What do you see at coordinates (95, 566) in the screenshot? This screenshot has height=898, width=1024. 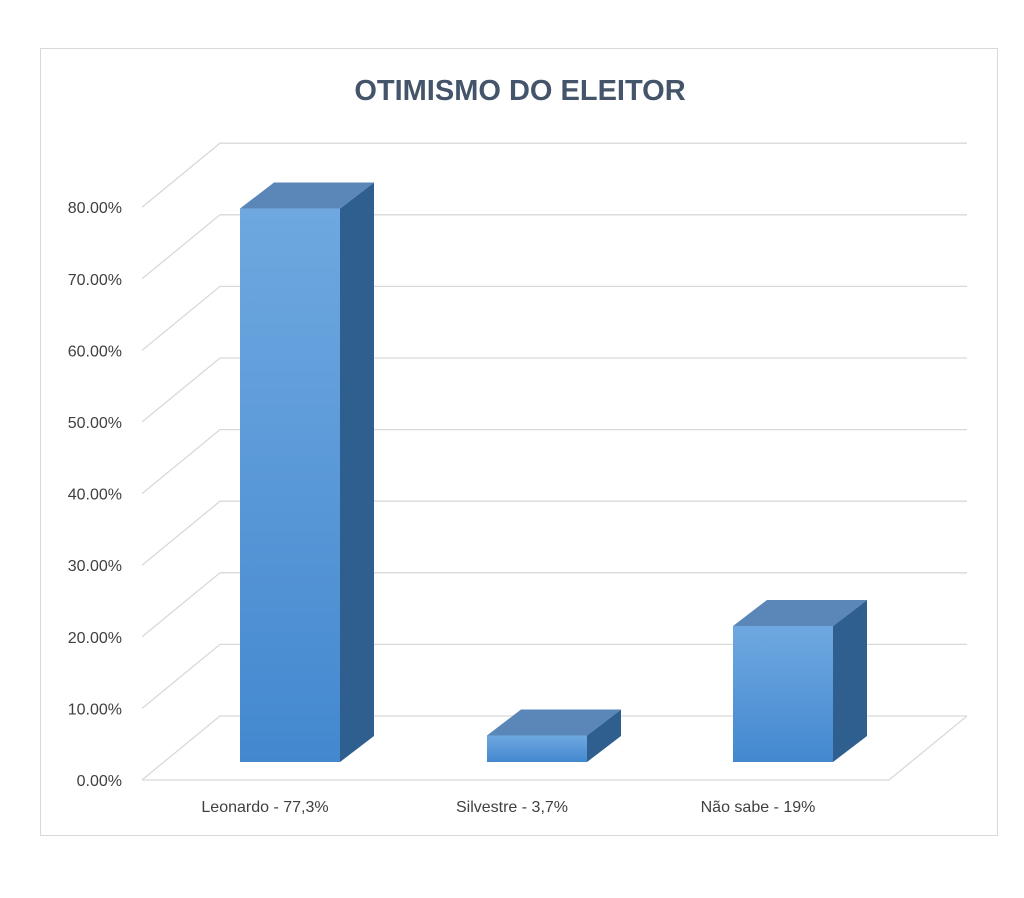 I see `y-tick-label: 30.00%` at bounding box center [95, 566].